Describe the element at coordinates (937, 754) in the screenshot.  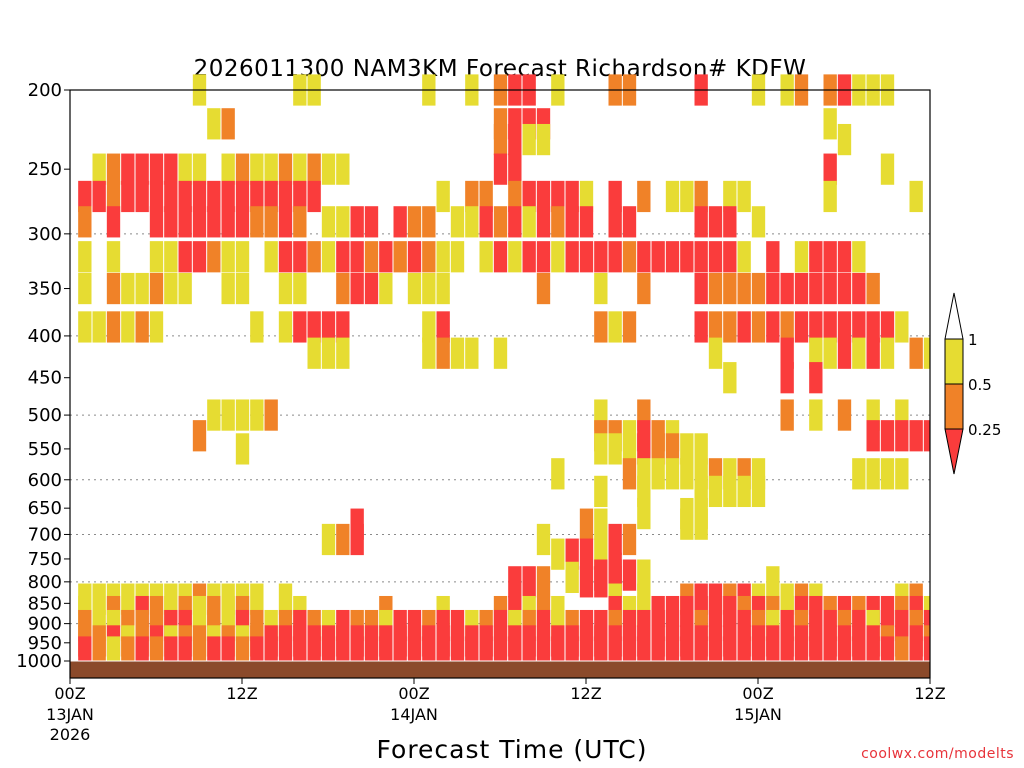
I see `credit-link: coolwx.com/modelts` at that location.